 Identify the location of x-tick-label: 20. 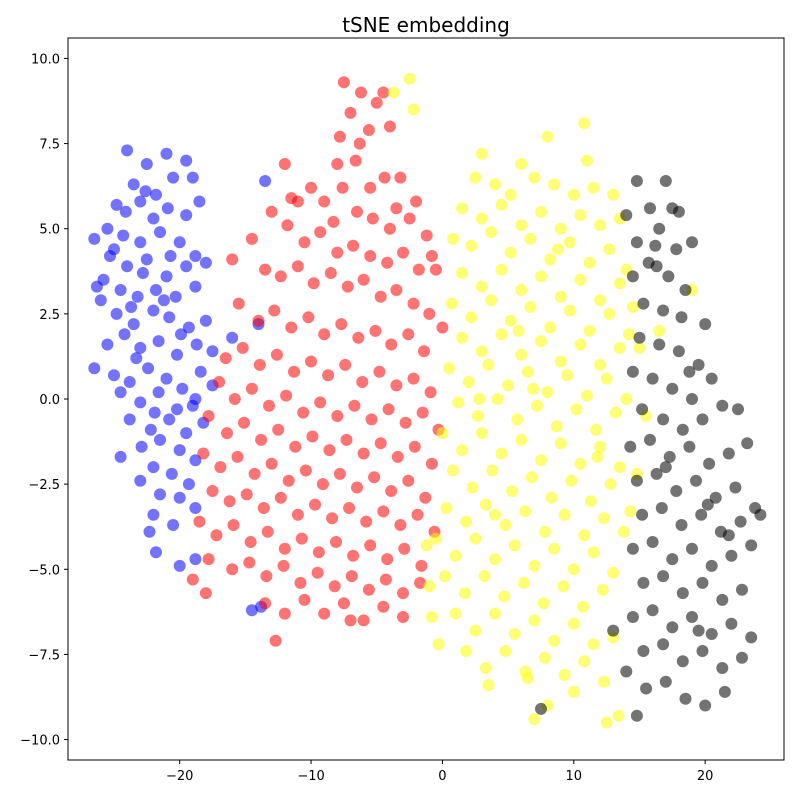
(705, 776).